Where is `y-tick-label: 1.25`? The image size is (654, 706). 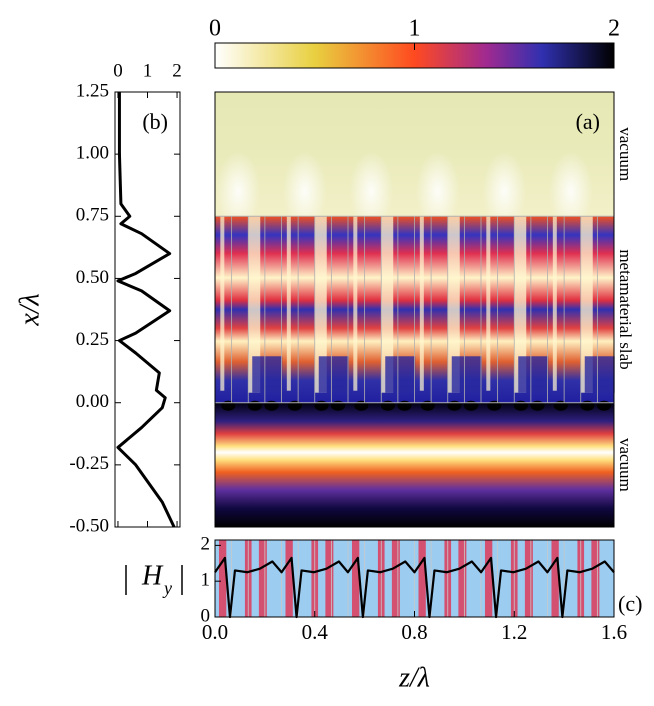
y-tick-label: 1.25 is located at coordinates (92, 90).